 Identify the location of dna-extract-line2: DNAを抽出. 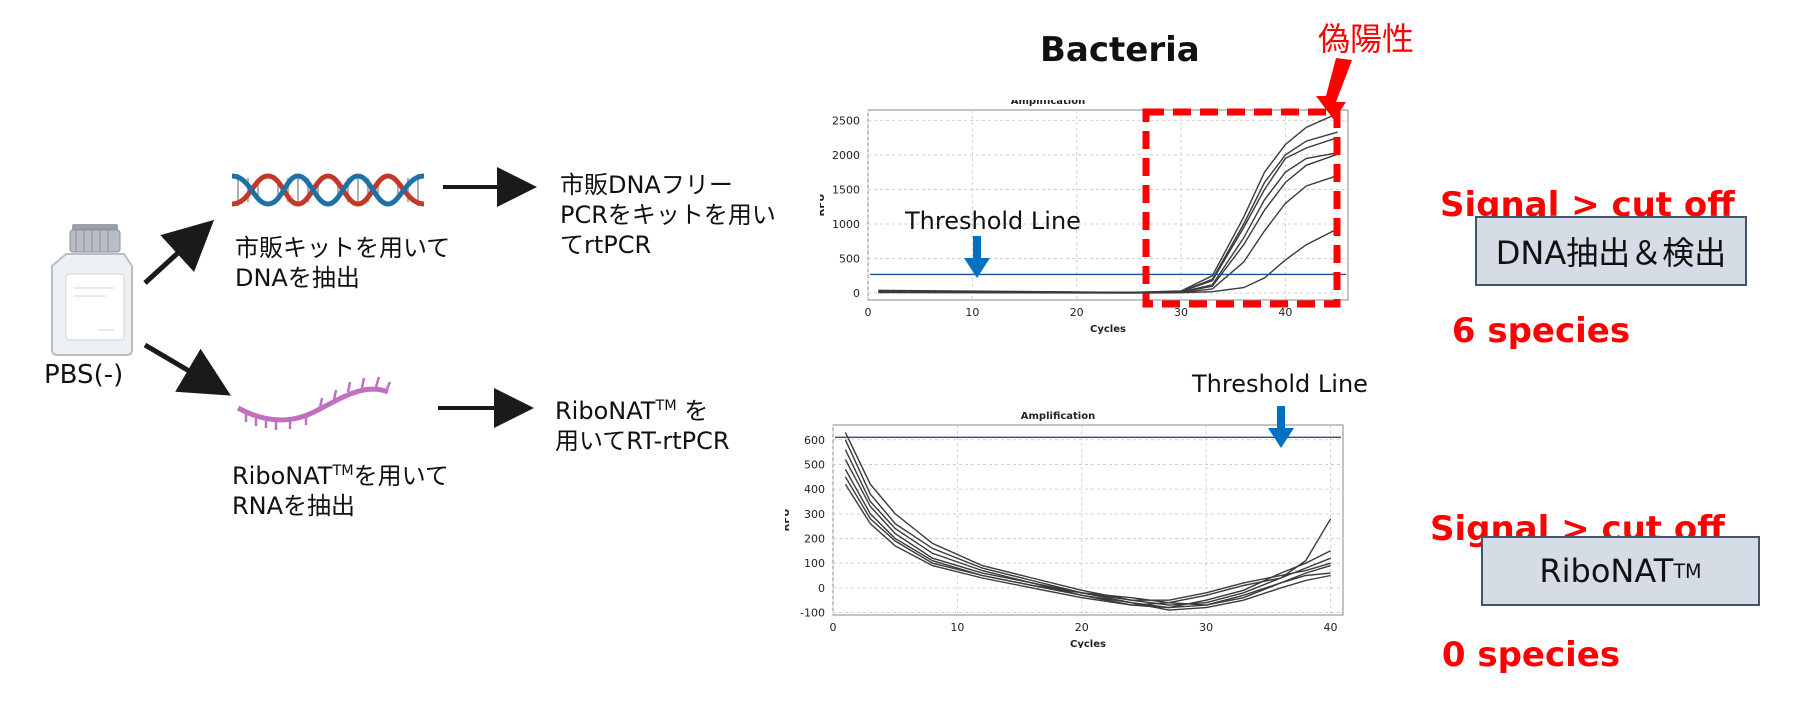
(297, 278).